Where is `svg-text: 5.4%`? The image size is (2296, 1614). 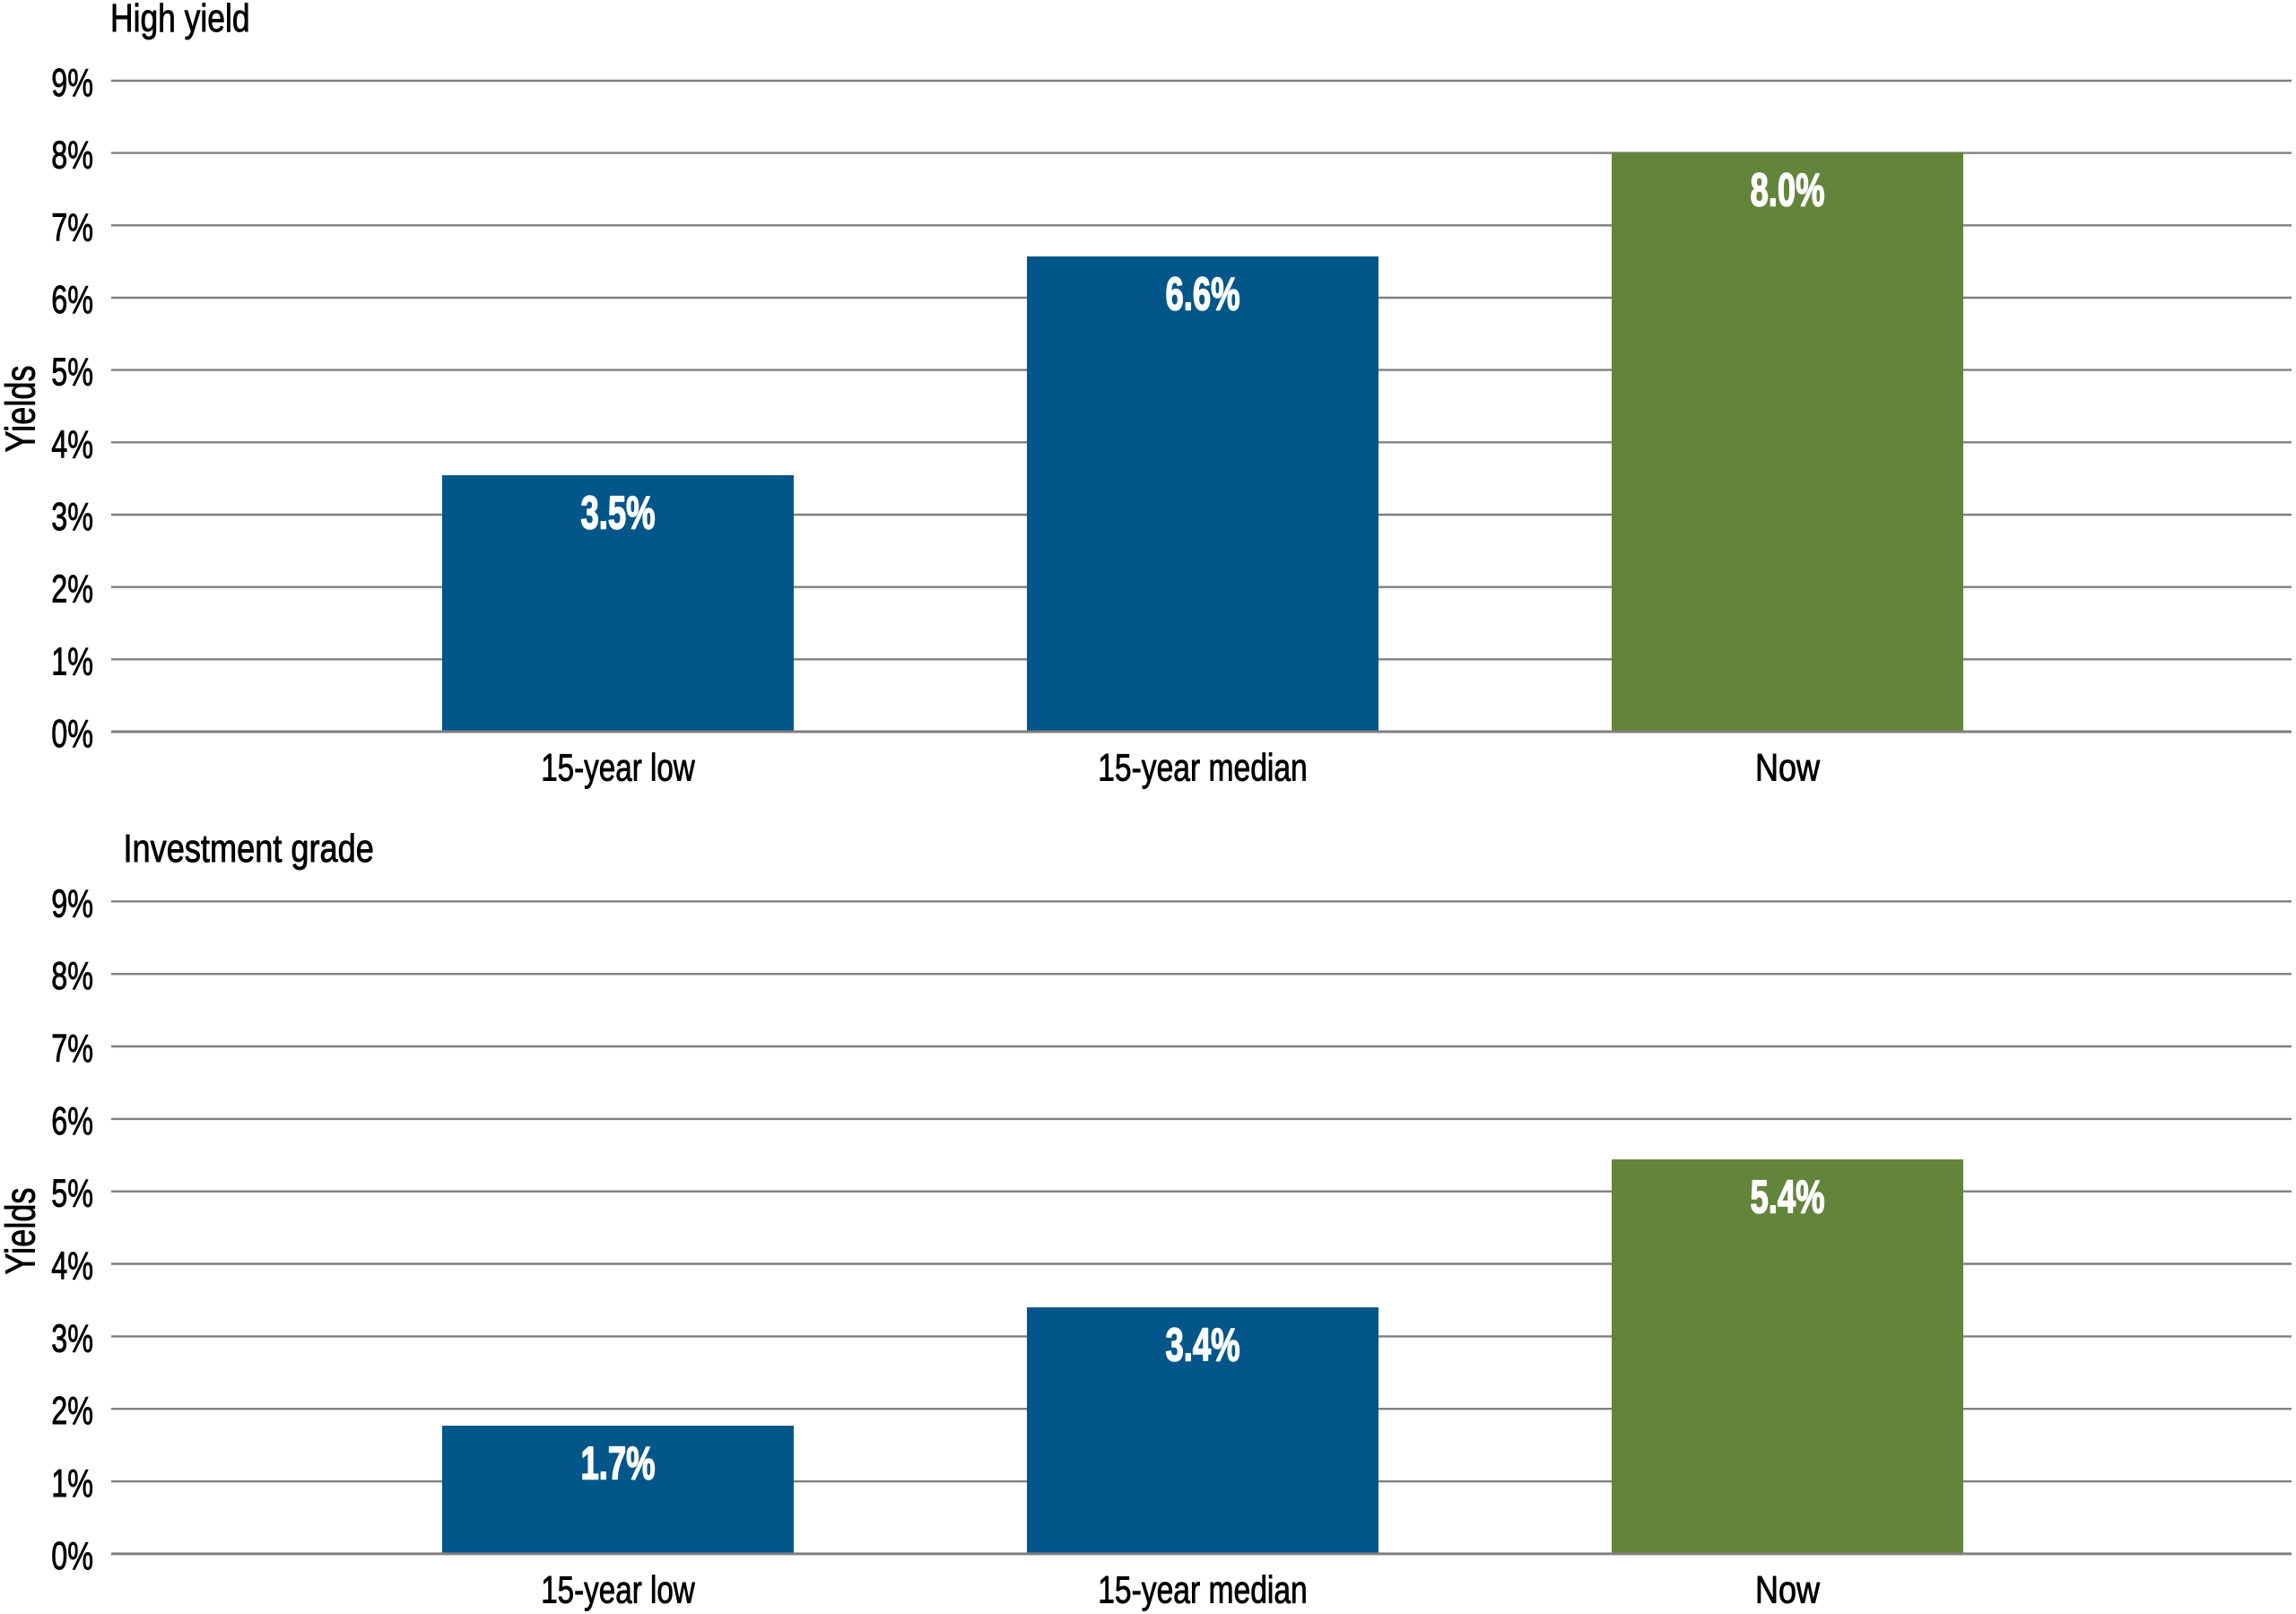
svg-text: 5.4% is located at coordinates (1787, 1198).